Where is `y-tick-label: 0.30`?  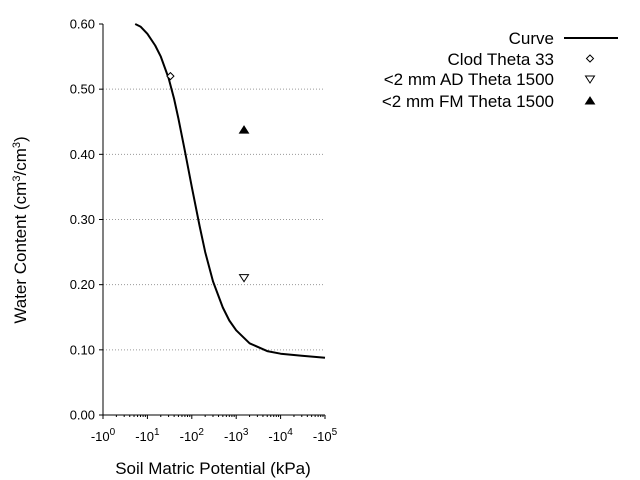
y-tick-label: 0.30 is located at coordinates (82, 219).